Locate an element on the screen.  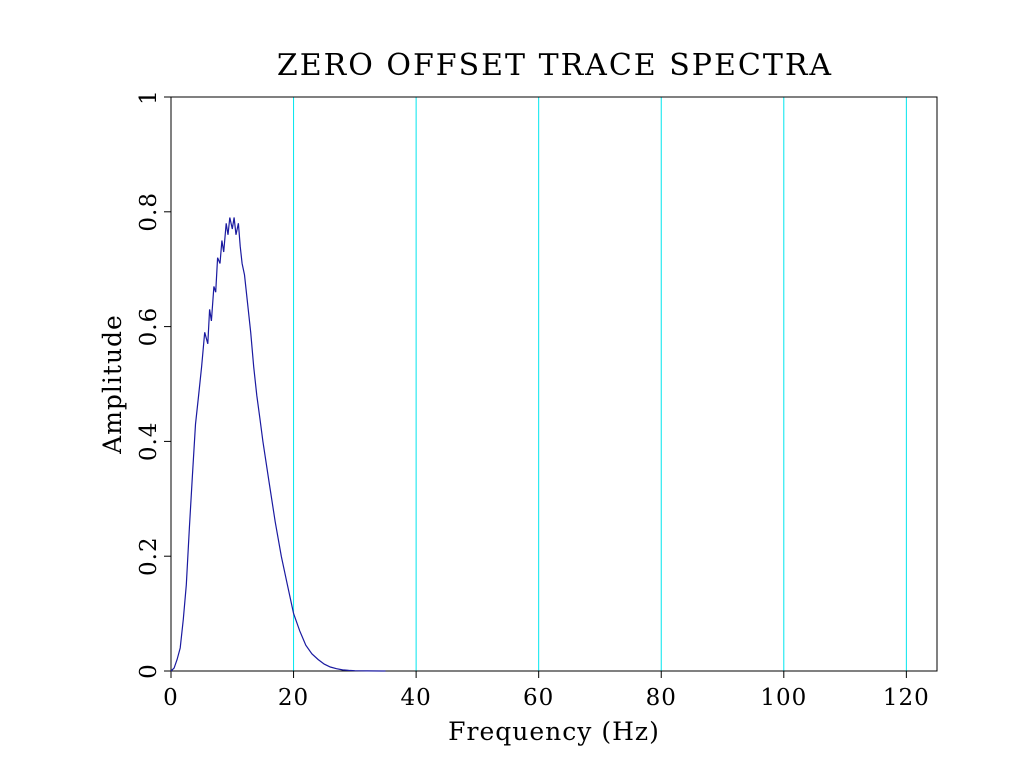
x-tick-label: 60 is located at coordinates (538, 698).